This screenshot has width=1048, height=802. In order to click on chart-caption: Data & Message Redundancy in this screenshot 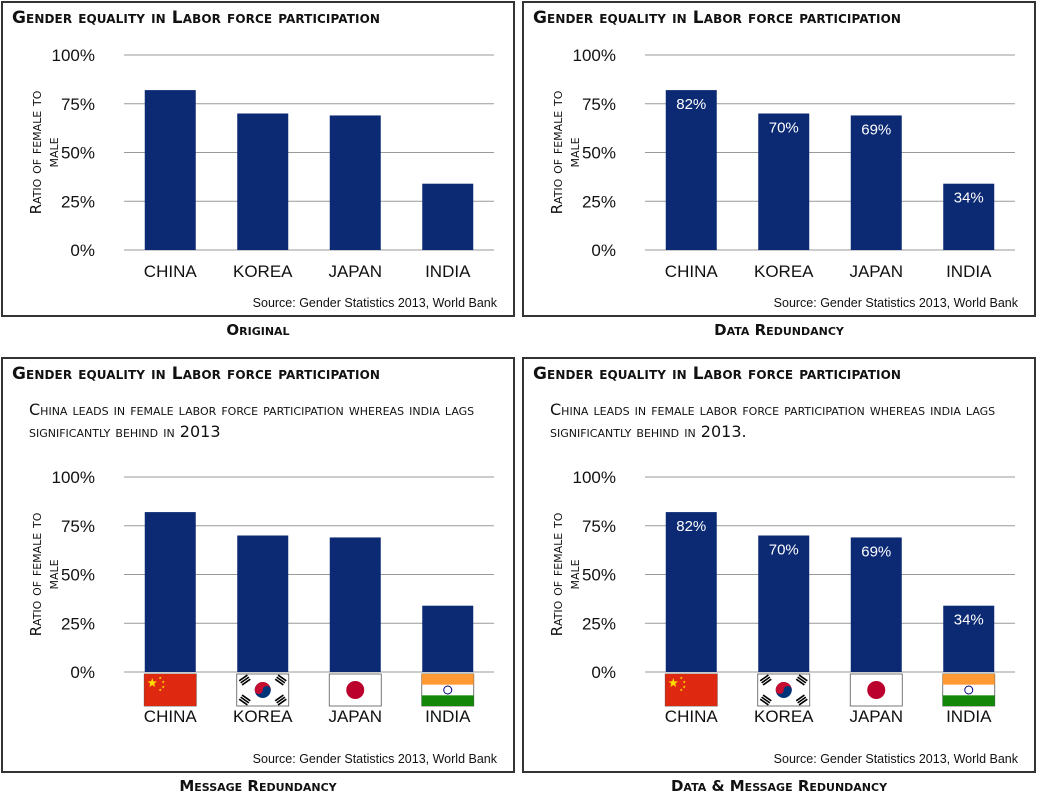, I will do `click(779, 786)`.